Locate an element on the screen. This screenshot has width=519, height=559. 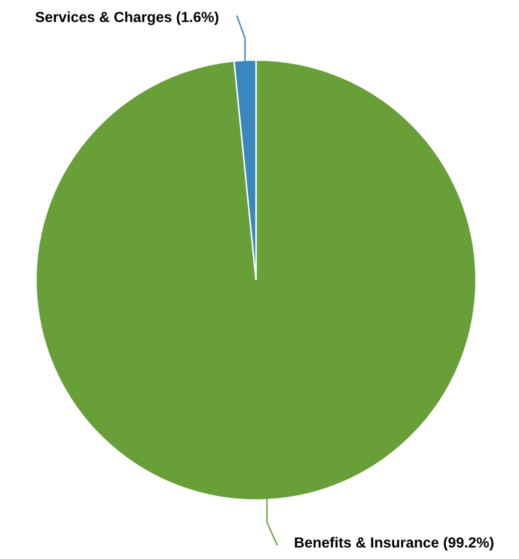
slice-label: Services & Charges (1.6%) is located at coordinates (126, 18).